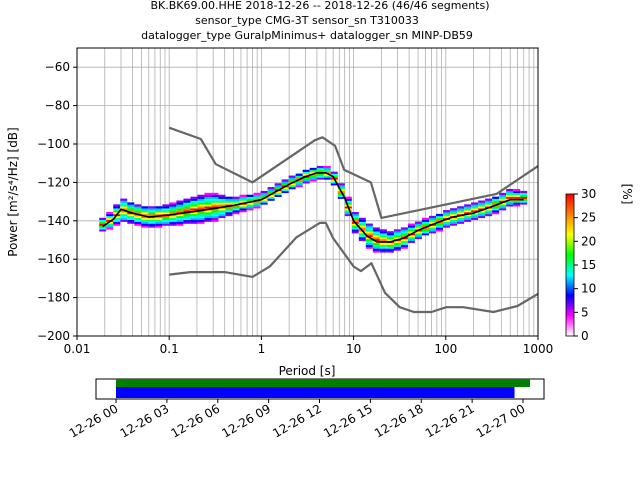 The image size is (640, 480). I want to click on y-tick-label: −180, so click(53, 298).